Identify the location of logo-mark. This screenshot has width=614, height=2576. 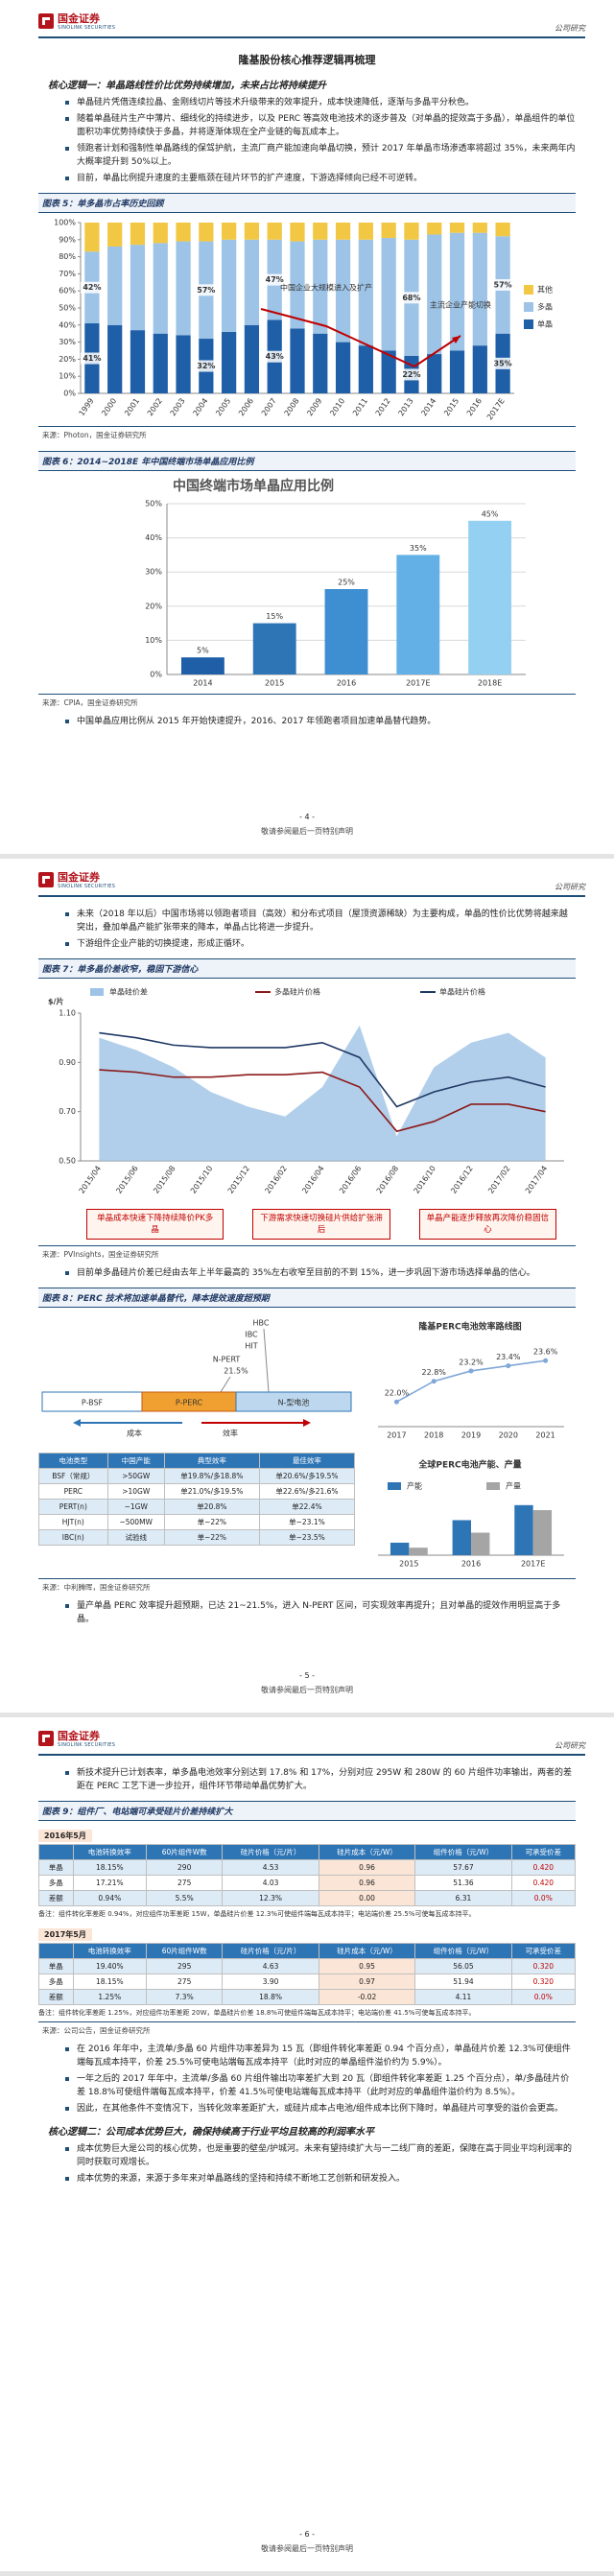
(46, 21).